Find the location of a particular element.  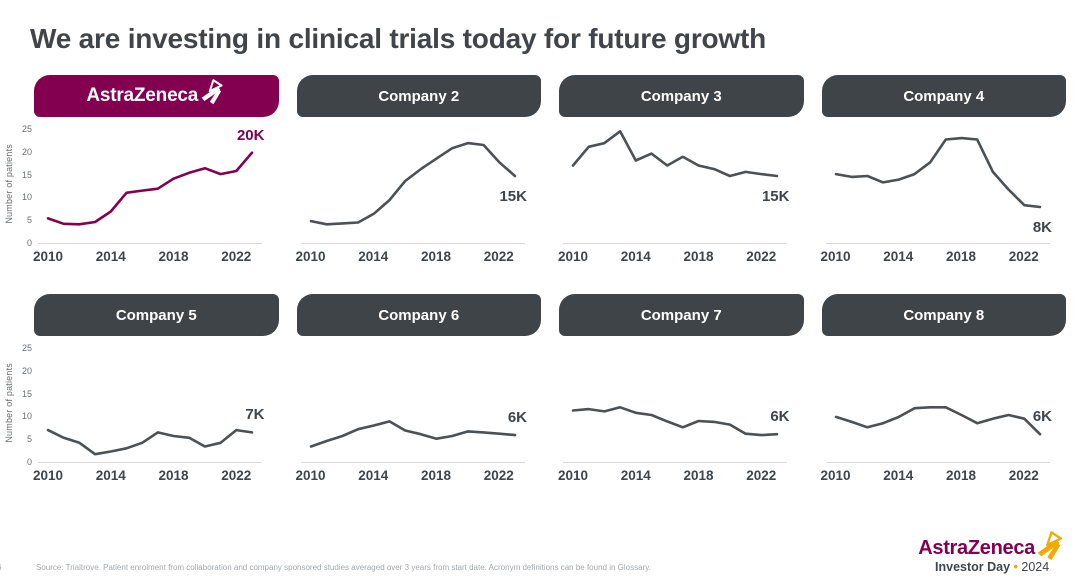

panel-title: Company 2 is located at coordinates (419, 96).